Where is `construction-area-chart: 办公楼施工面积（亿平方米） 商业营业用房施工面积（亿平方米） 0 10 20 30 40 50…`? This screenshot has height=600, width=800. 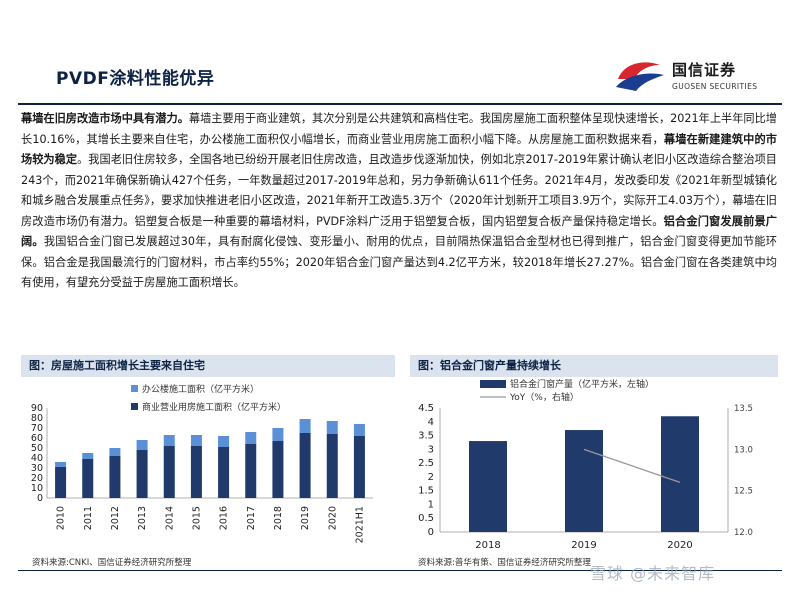 construction-area-chart: 办公楼施工面积（亿平方米） 商业营业用房施工面积（亿平方米） 0 10 20 30 40 50… is located at coordinates (208, 464).